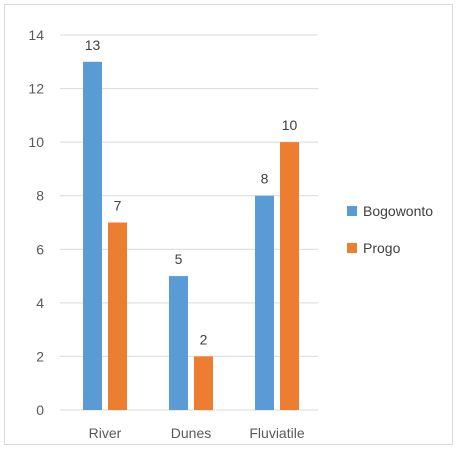 This screenshot has height=450, width=458. Describe the element at coordinates (117, 316) in the screenshot. I see `bar-progo-river` at that location.